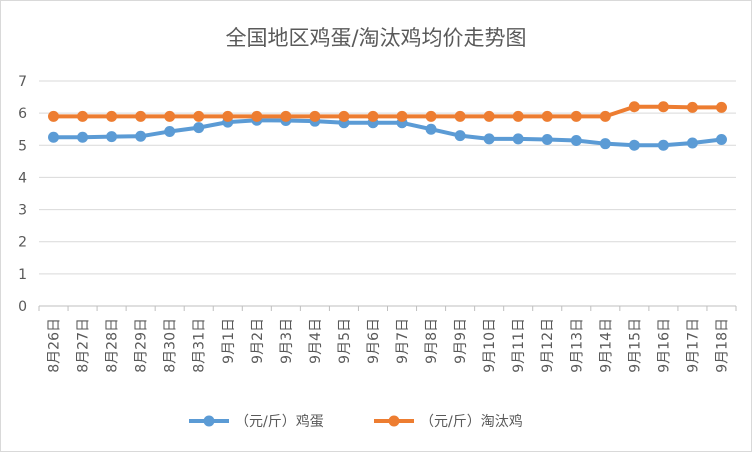 The height and width of the screenshot is (452, 752). I want to click on x-tick-label: 9月2日, so click(258, 341).